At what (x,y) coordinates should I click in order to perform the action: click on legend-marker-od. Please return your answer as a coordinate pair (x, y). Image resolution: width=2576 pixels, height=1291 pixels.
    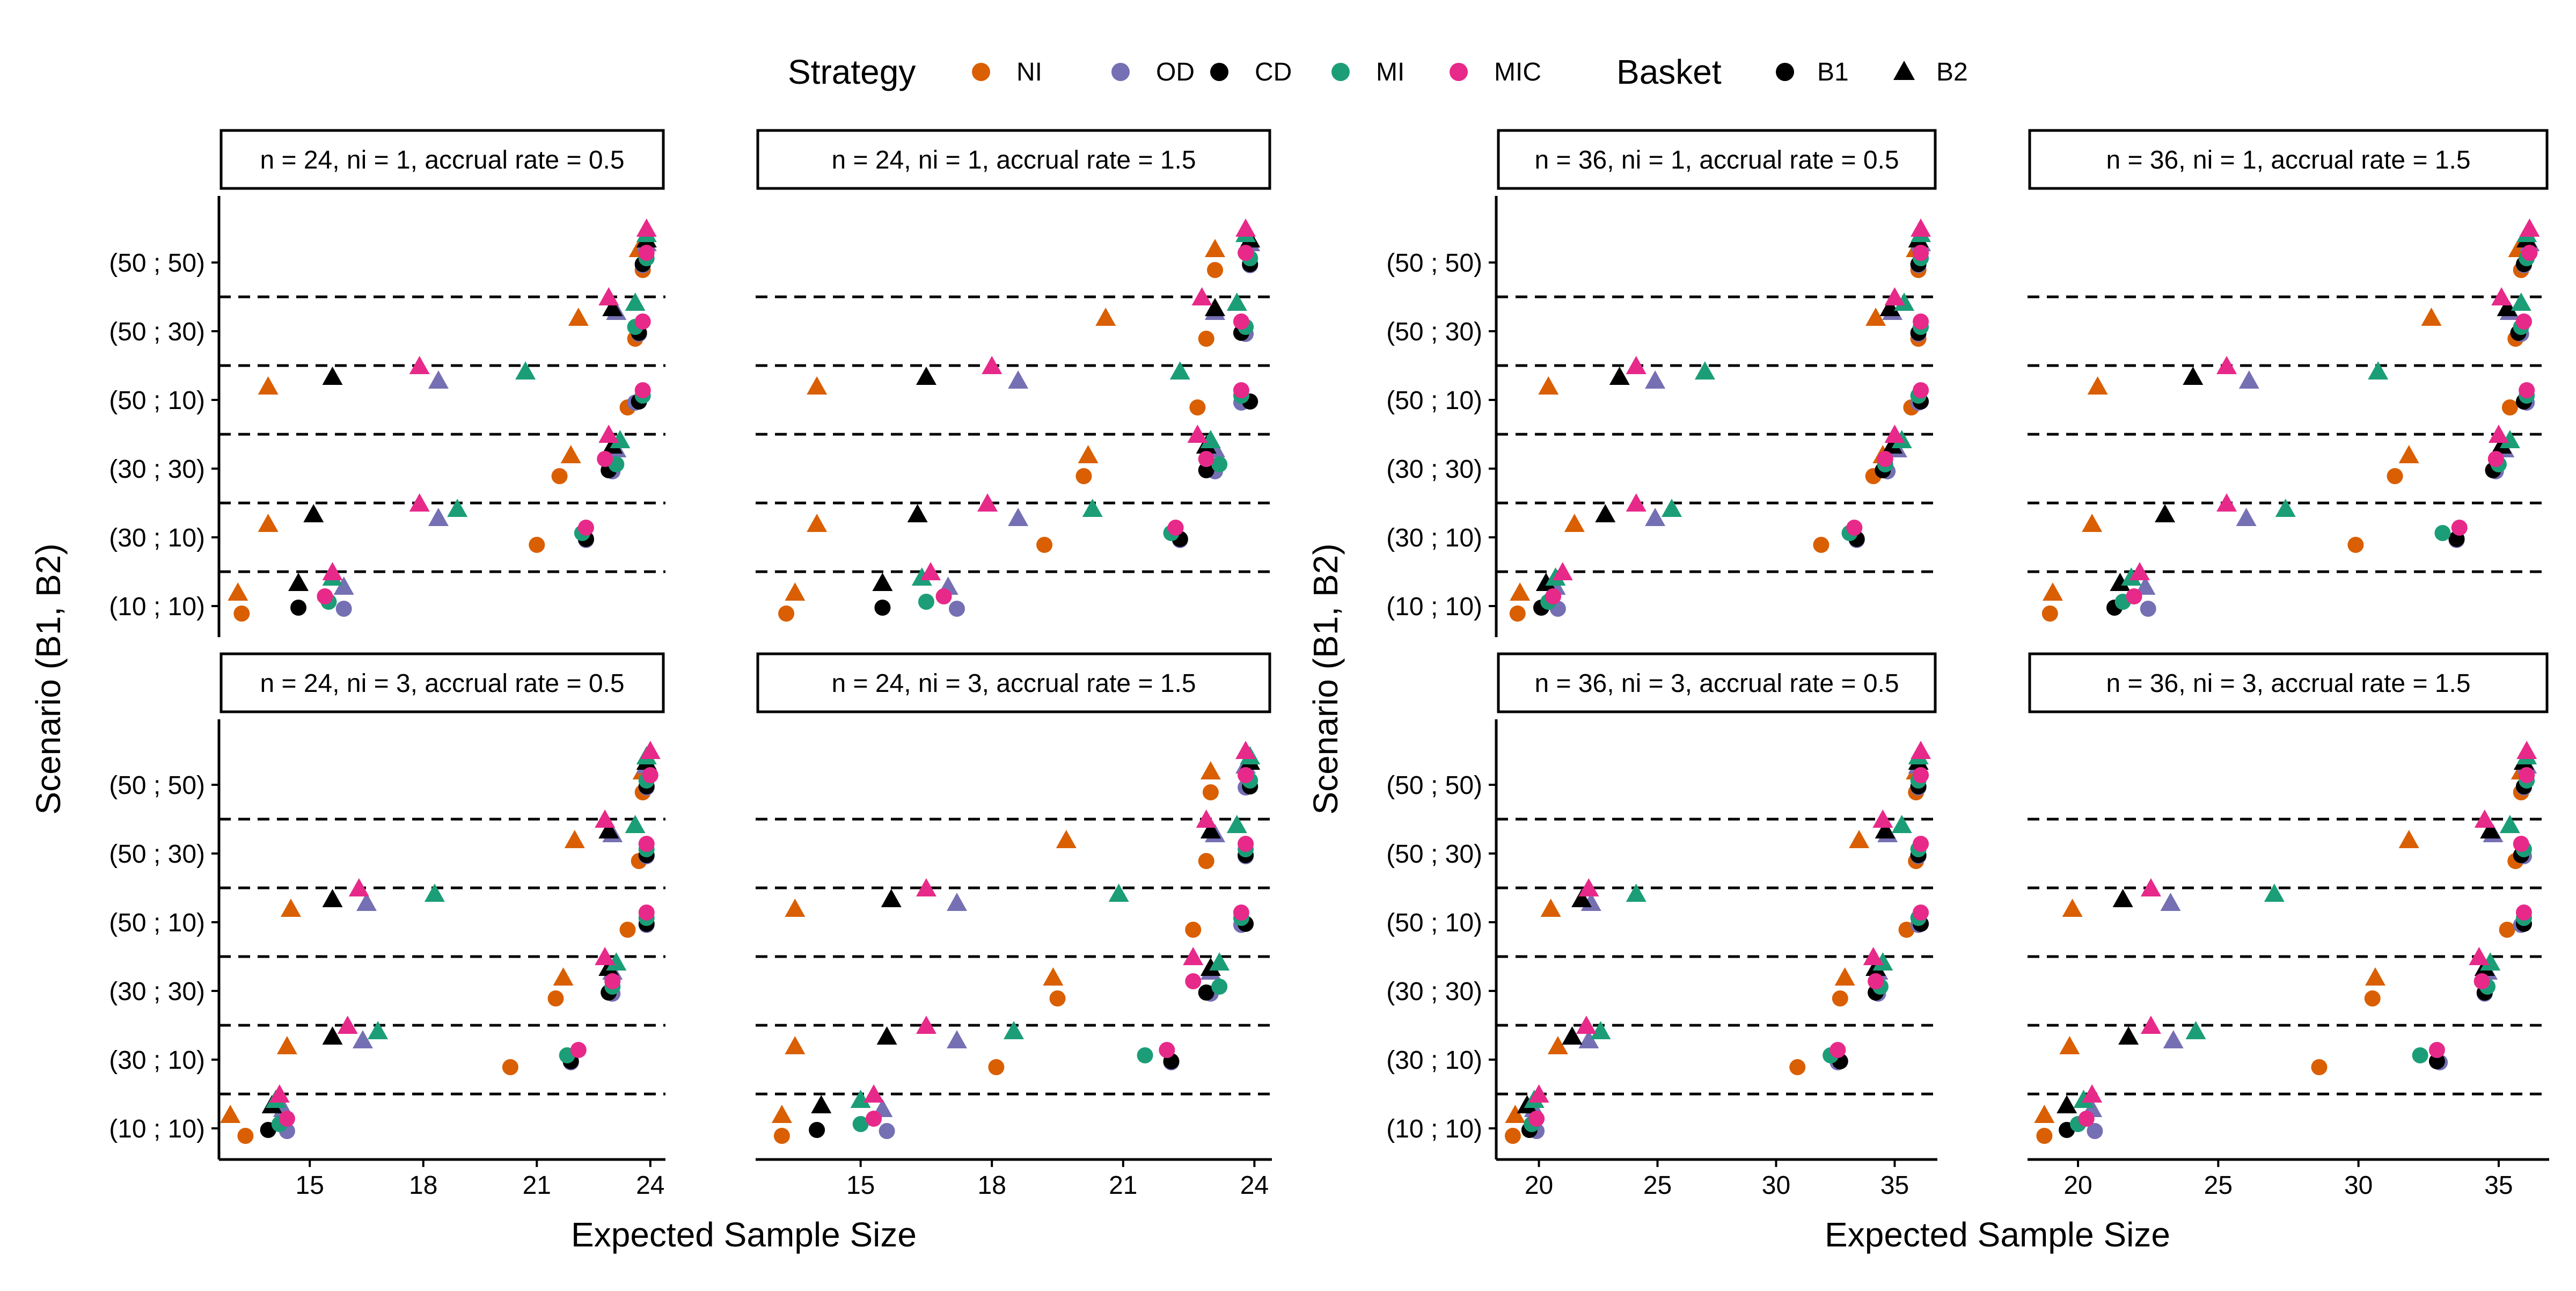
    Looking at the image, I should click on (1120, 72).